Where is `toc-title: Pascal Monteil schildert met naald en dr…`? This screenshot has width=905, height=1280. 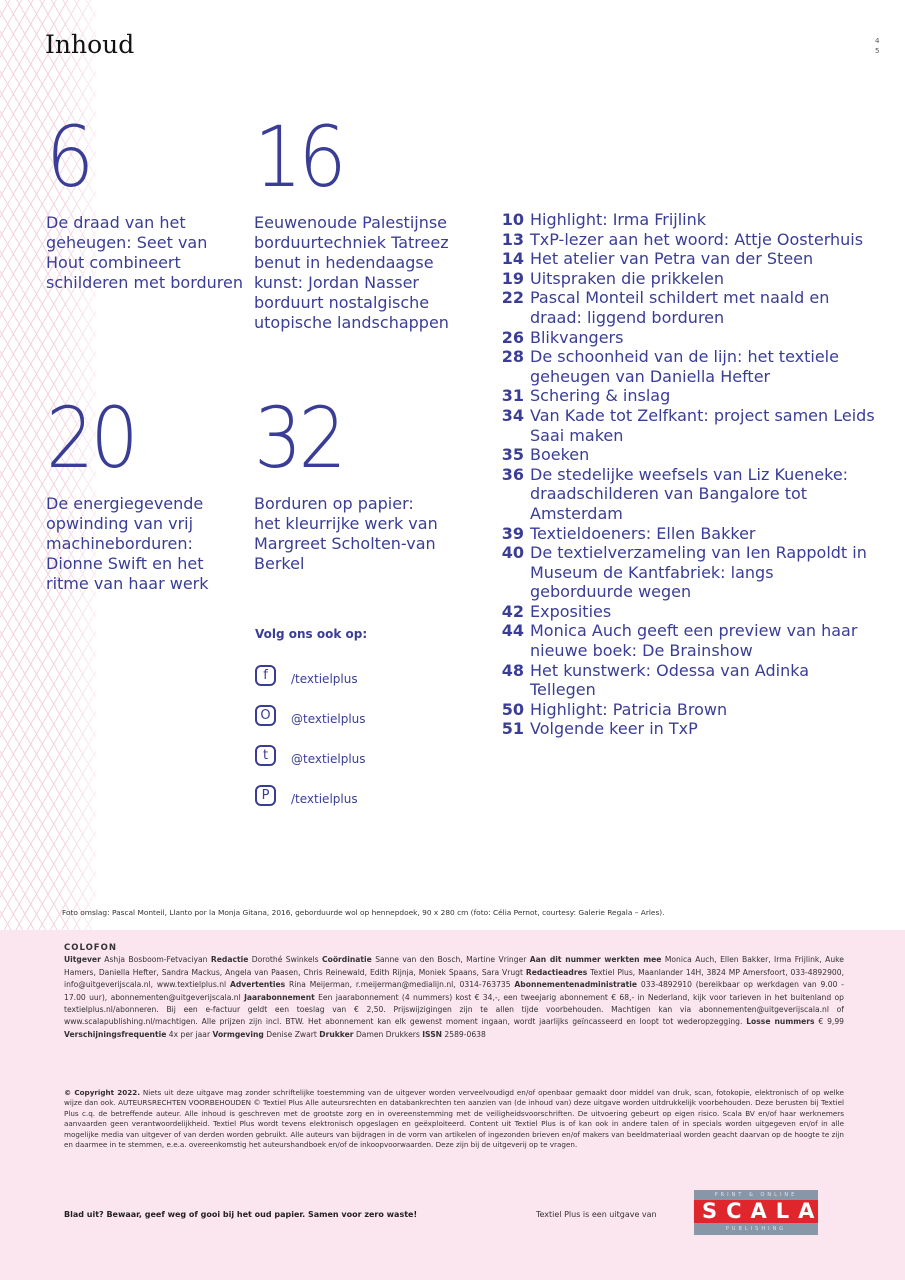 toc-title: Pascal Monteil schildert met naald en dr… is located at coordinates (680, 307).